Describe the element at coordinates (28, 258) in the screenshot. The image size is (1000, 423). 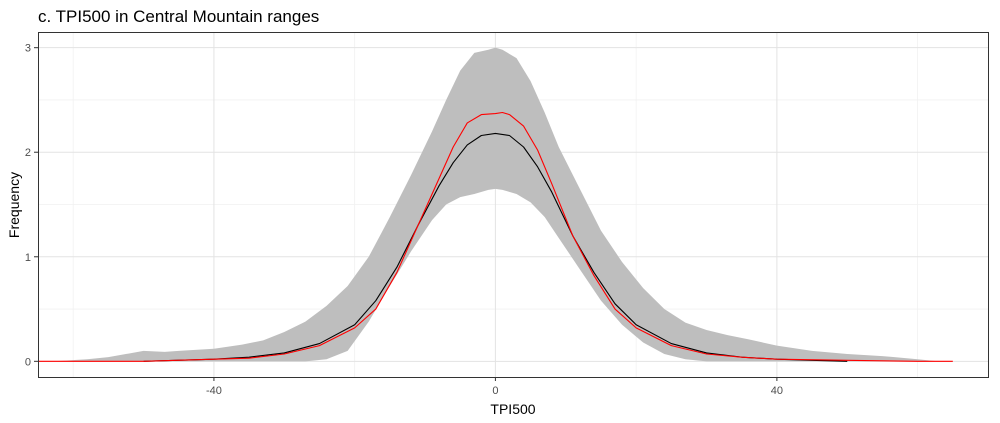
I see `y-tick-label: 1` at that location.